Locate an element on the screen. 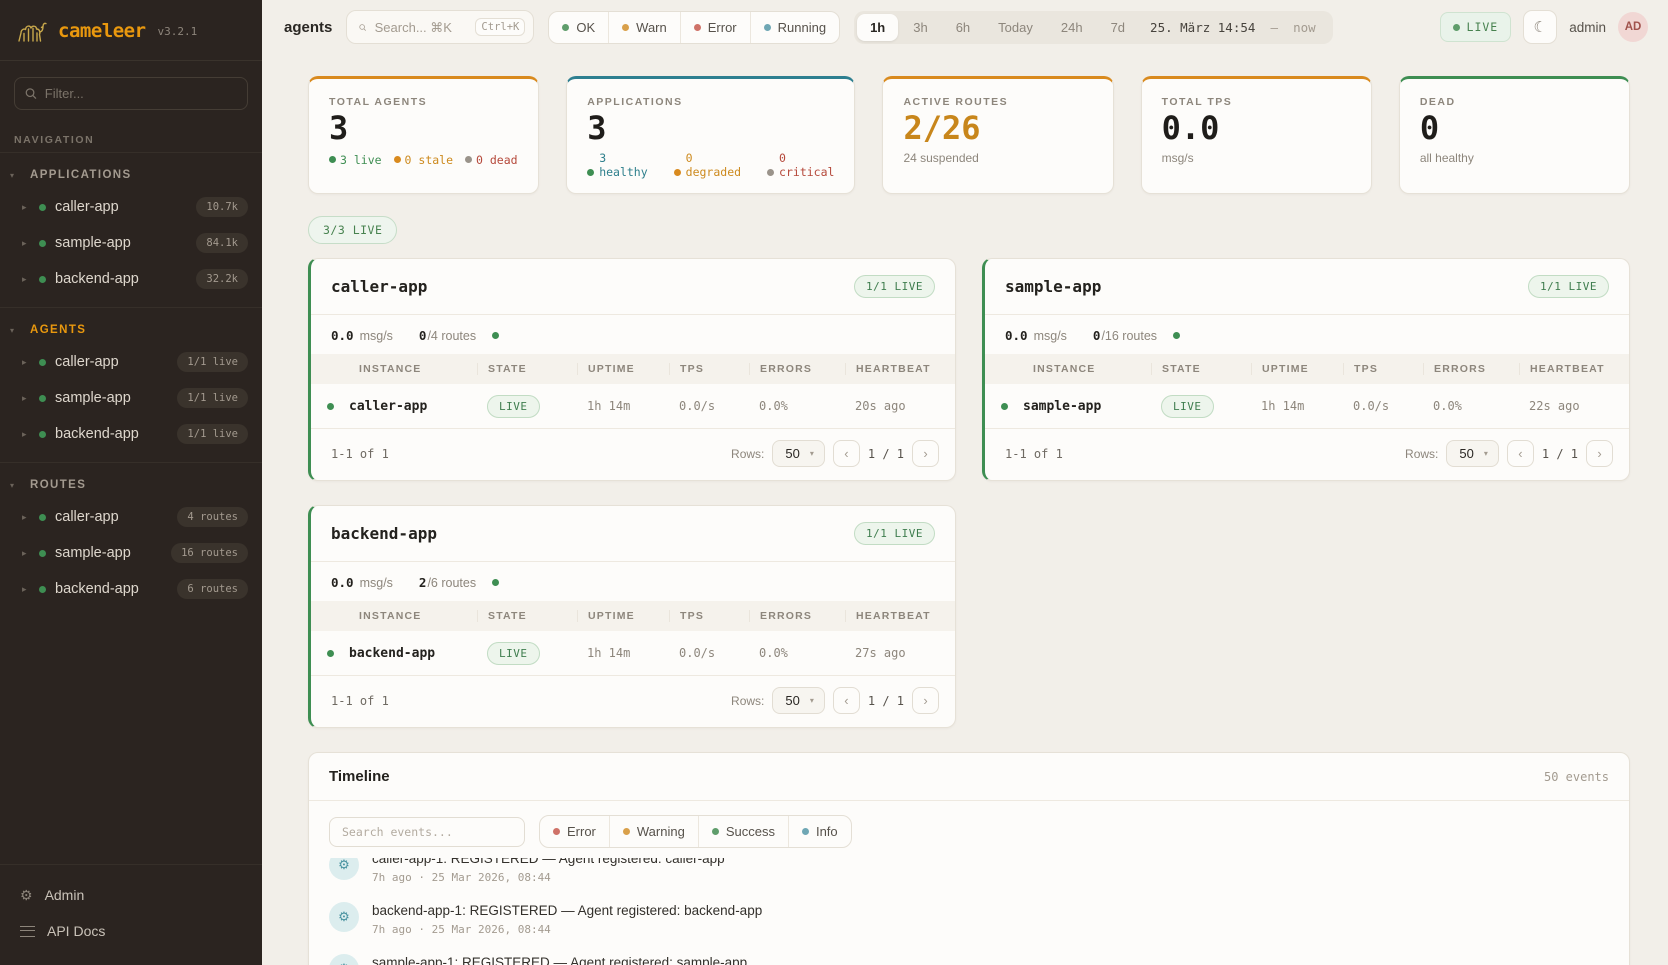  stat-sub: all healthy is located at coordinates (1446, 157).